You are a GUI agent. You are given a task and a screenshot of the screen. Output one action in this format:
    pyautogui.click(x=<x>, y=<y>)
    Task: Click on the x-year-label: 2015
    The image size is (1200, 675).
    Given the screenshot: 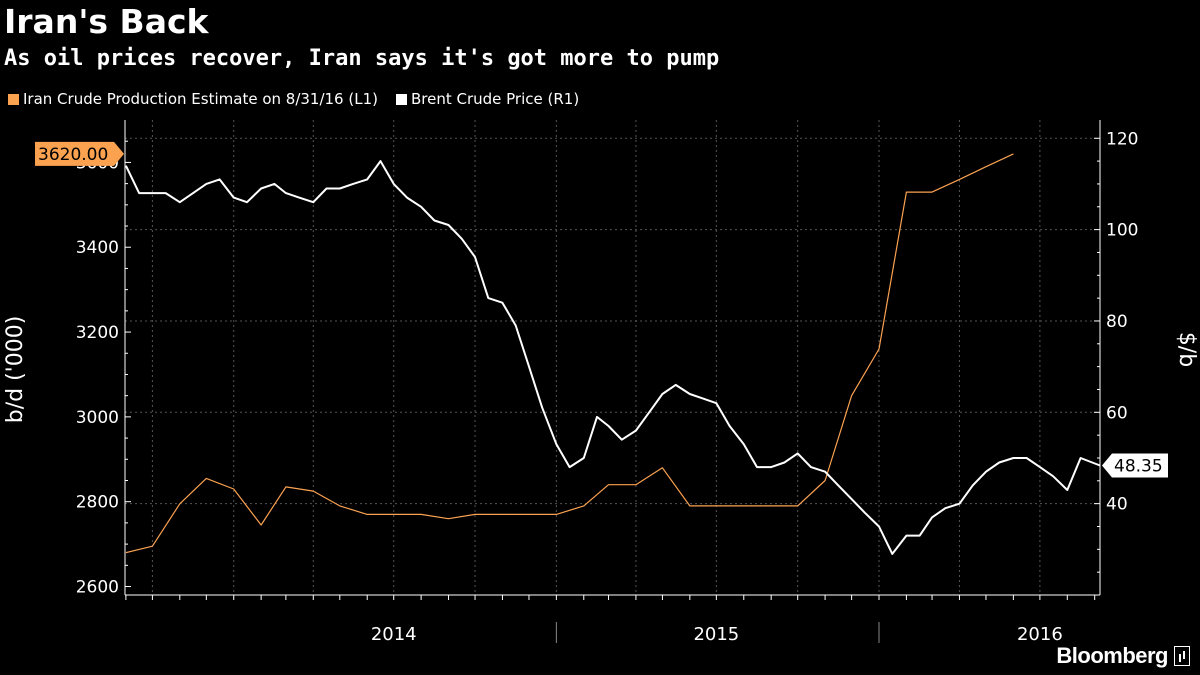 What is the action you would take?
    pyautogui.click(x=716, y=634)
    